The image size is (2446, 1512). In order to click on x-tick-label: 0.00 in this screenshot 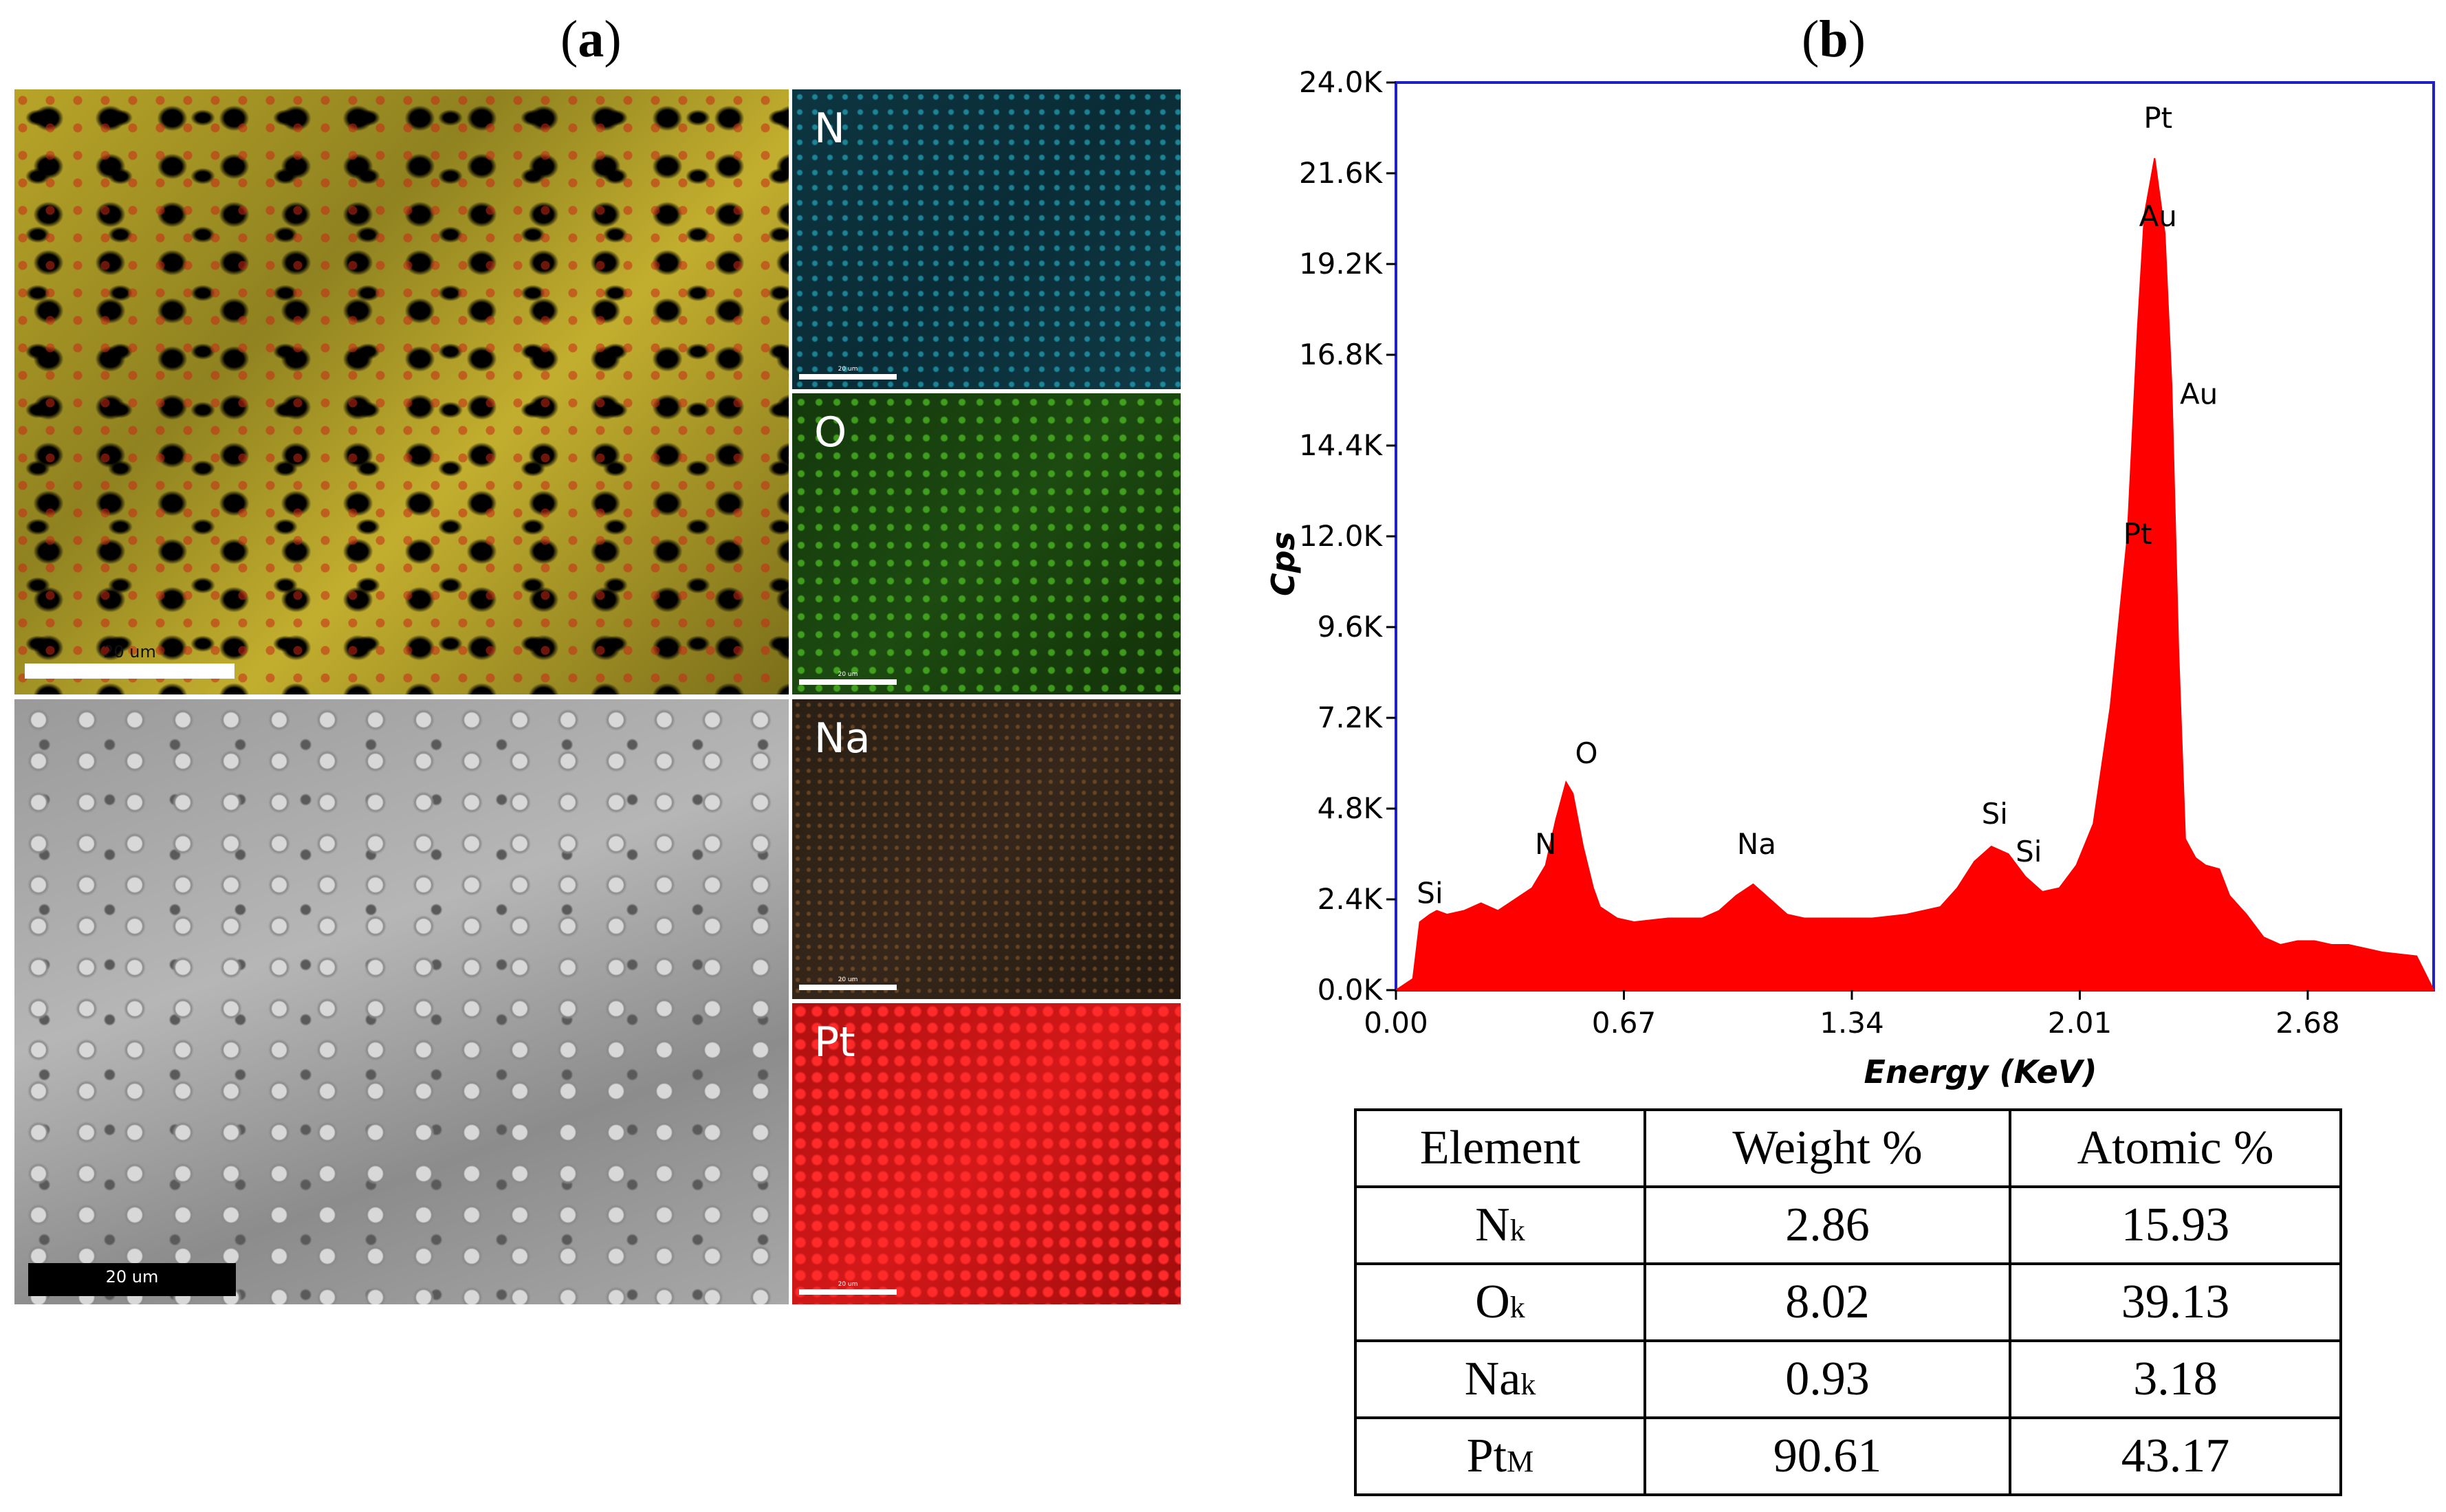, I will do `click(1396, 1023)`.